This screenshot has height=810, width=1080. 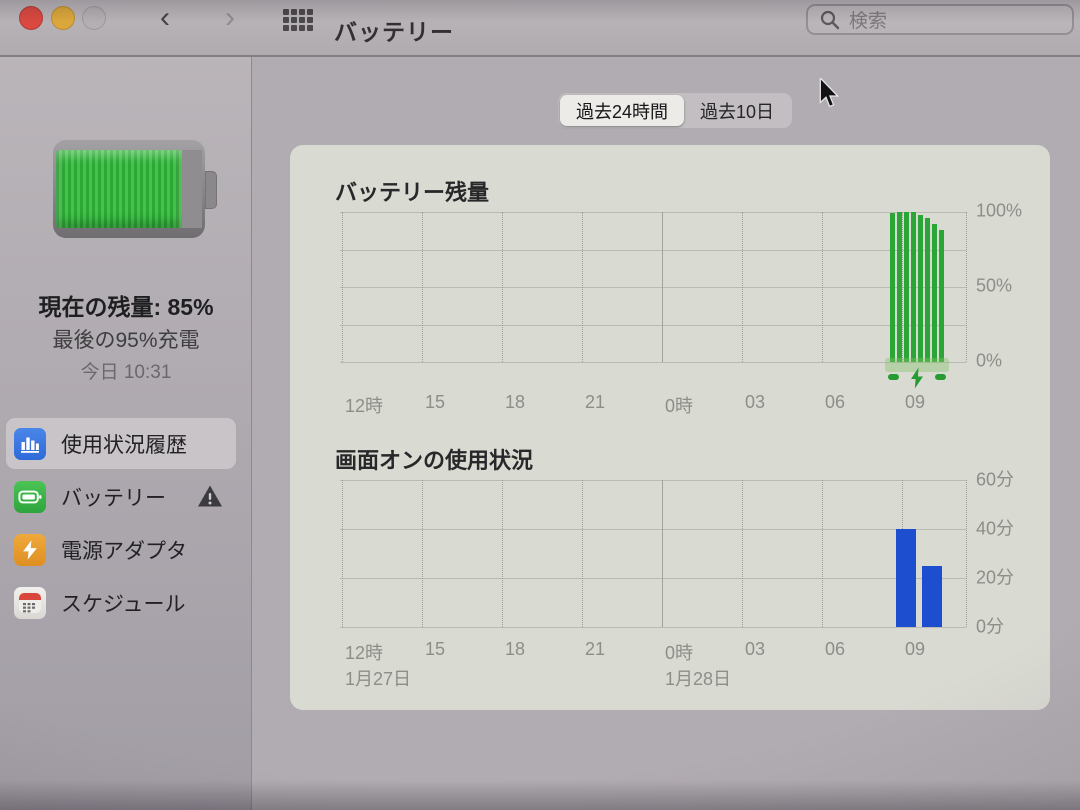 I want to click on tab-last-10-days: 過去10日, so click(x=737, y=111).